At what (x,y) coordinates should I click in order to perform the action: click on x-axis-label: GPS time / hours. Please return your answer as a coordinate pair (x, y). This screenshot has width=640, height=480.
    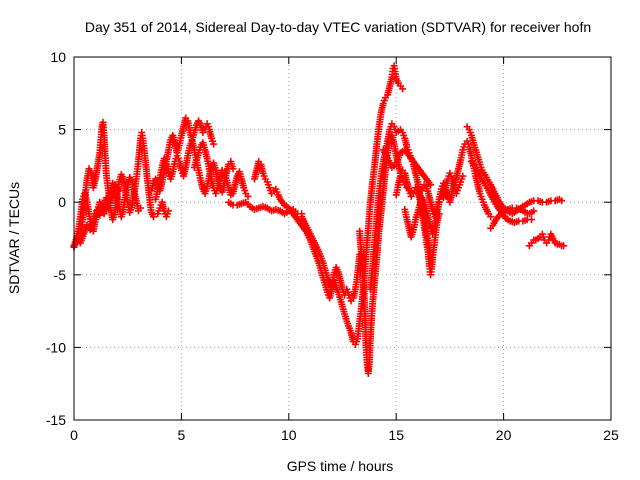
    Looking at the image, I should click on (340, 466).